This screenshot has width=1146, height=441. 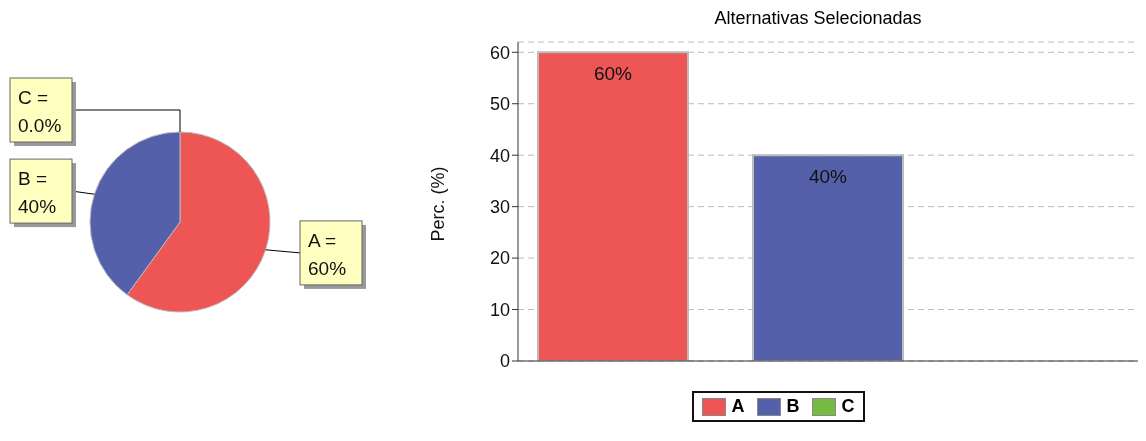 What do you see at coordinates (499, 258) in the screenshot?
I see `y-tick-label: 20` at bounding box center [499, 258].